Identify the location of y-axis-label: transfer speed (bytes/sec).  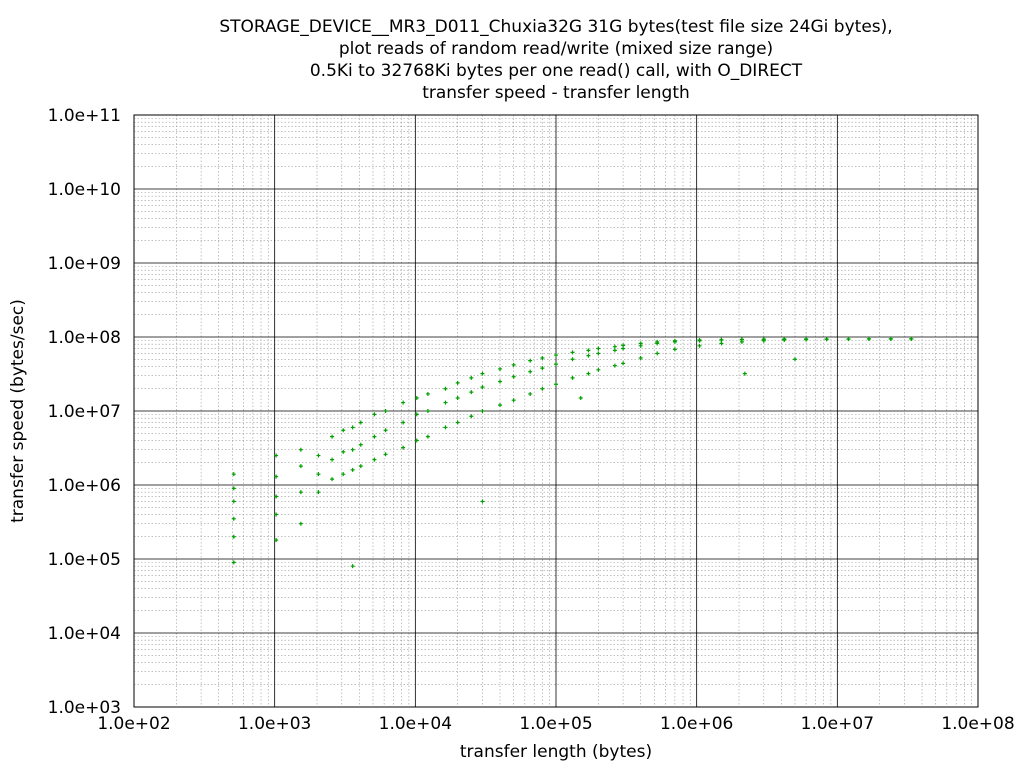
(18, 411).